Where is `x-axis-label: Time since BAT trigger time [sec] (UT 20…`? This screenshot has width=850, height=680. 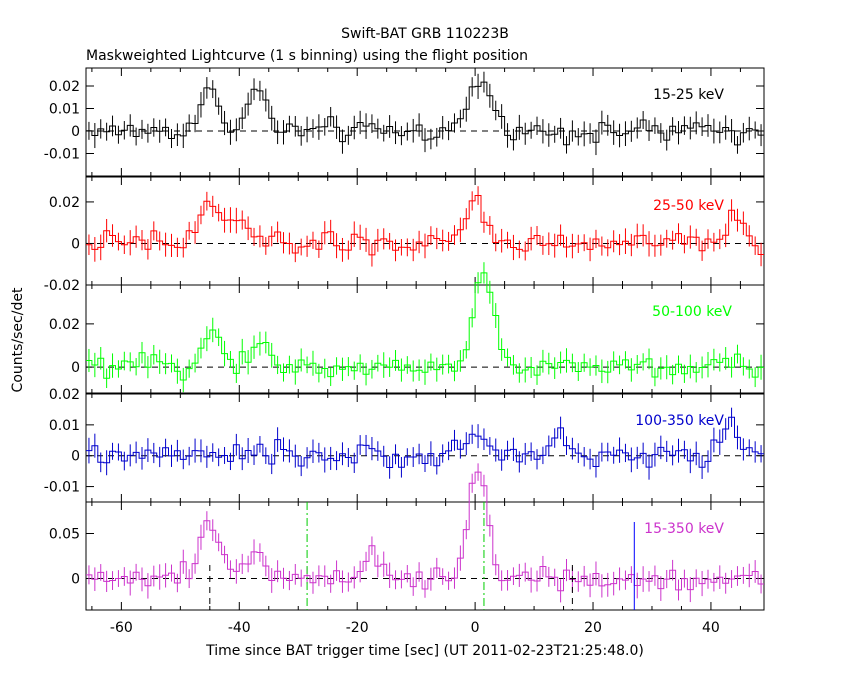 x-axis-label: Time since BAT trigger time [sec] (UT 20… is located at coordinates (424, 651).